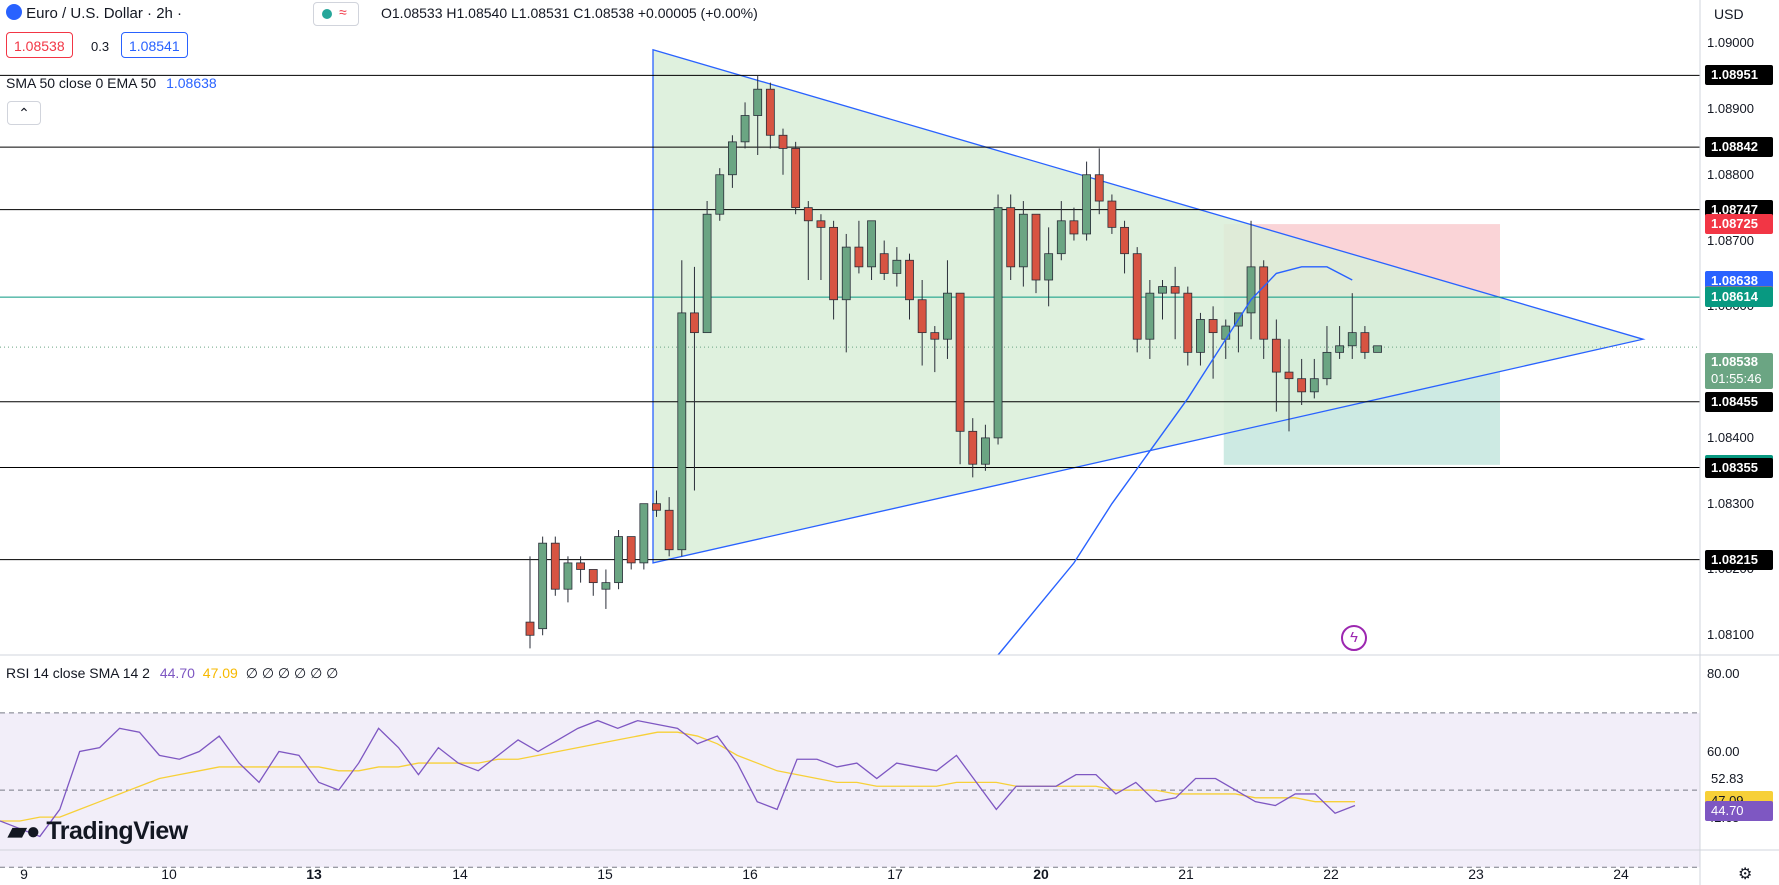  What do you see at coordinates (1730, 437) in the screenshot?
I see `price-tick: 1.08400` at bounding box center [1730, 437].